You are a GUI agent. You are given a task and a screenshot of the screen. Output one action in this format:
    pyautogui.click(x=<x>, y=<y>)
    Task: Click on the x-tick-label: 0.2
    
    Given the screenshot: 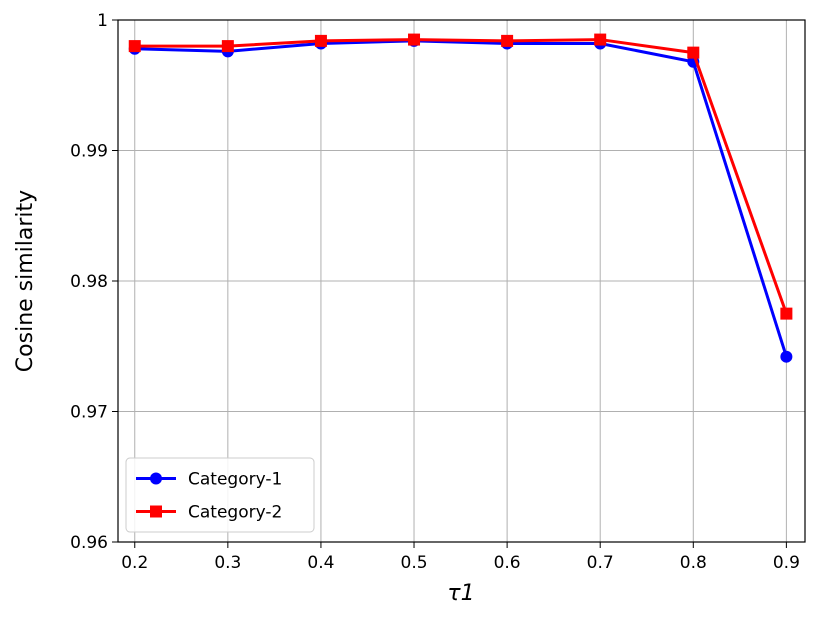 What is the action you would take?
    pyautogui.click(x=134, y=563)
    